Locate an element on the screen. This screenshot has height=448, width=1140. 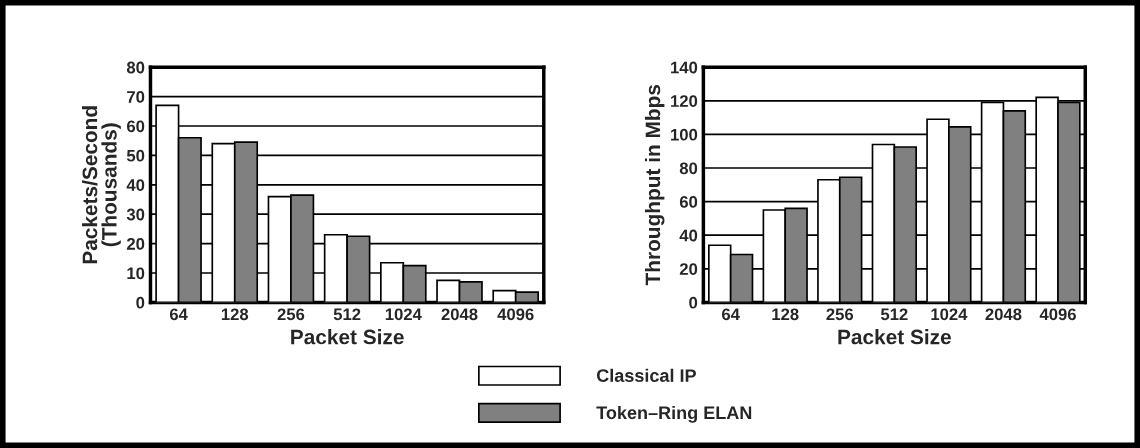
y-tick-label: 140 is located at coordinates (684, 67).